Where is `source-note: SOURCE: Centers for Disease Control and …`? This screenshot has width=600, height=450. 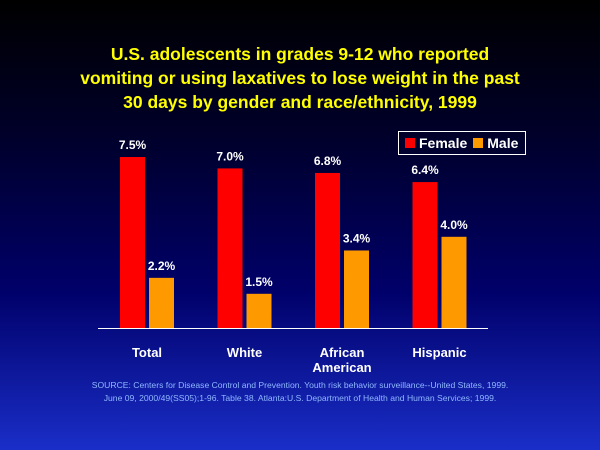 source-note: SOURCE: Centers for Disease Control and … is located at coordinates (300, 392).